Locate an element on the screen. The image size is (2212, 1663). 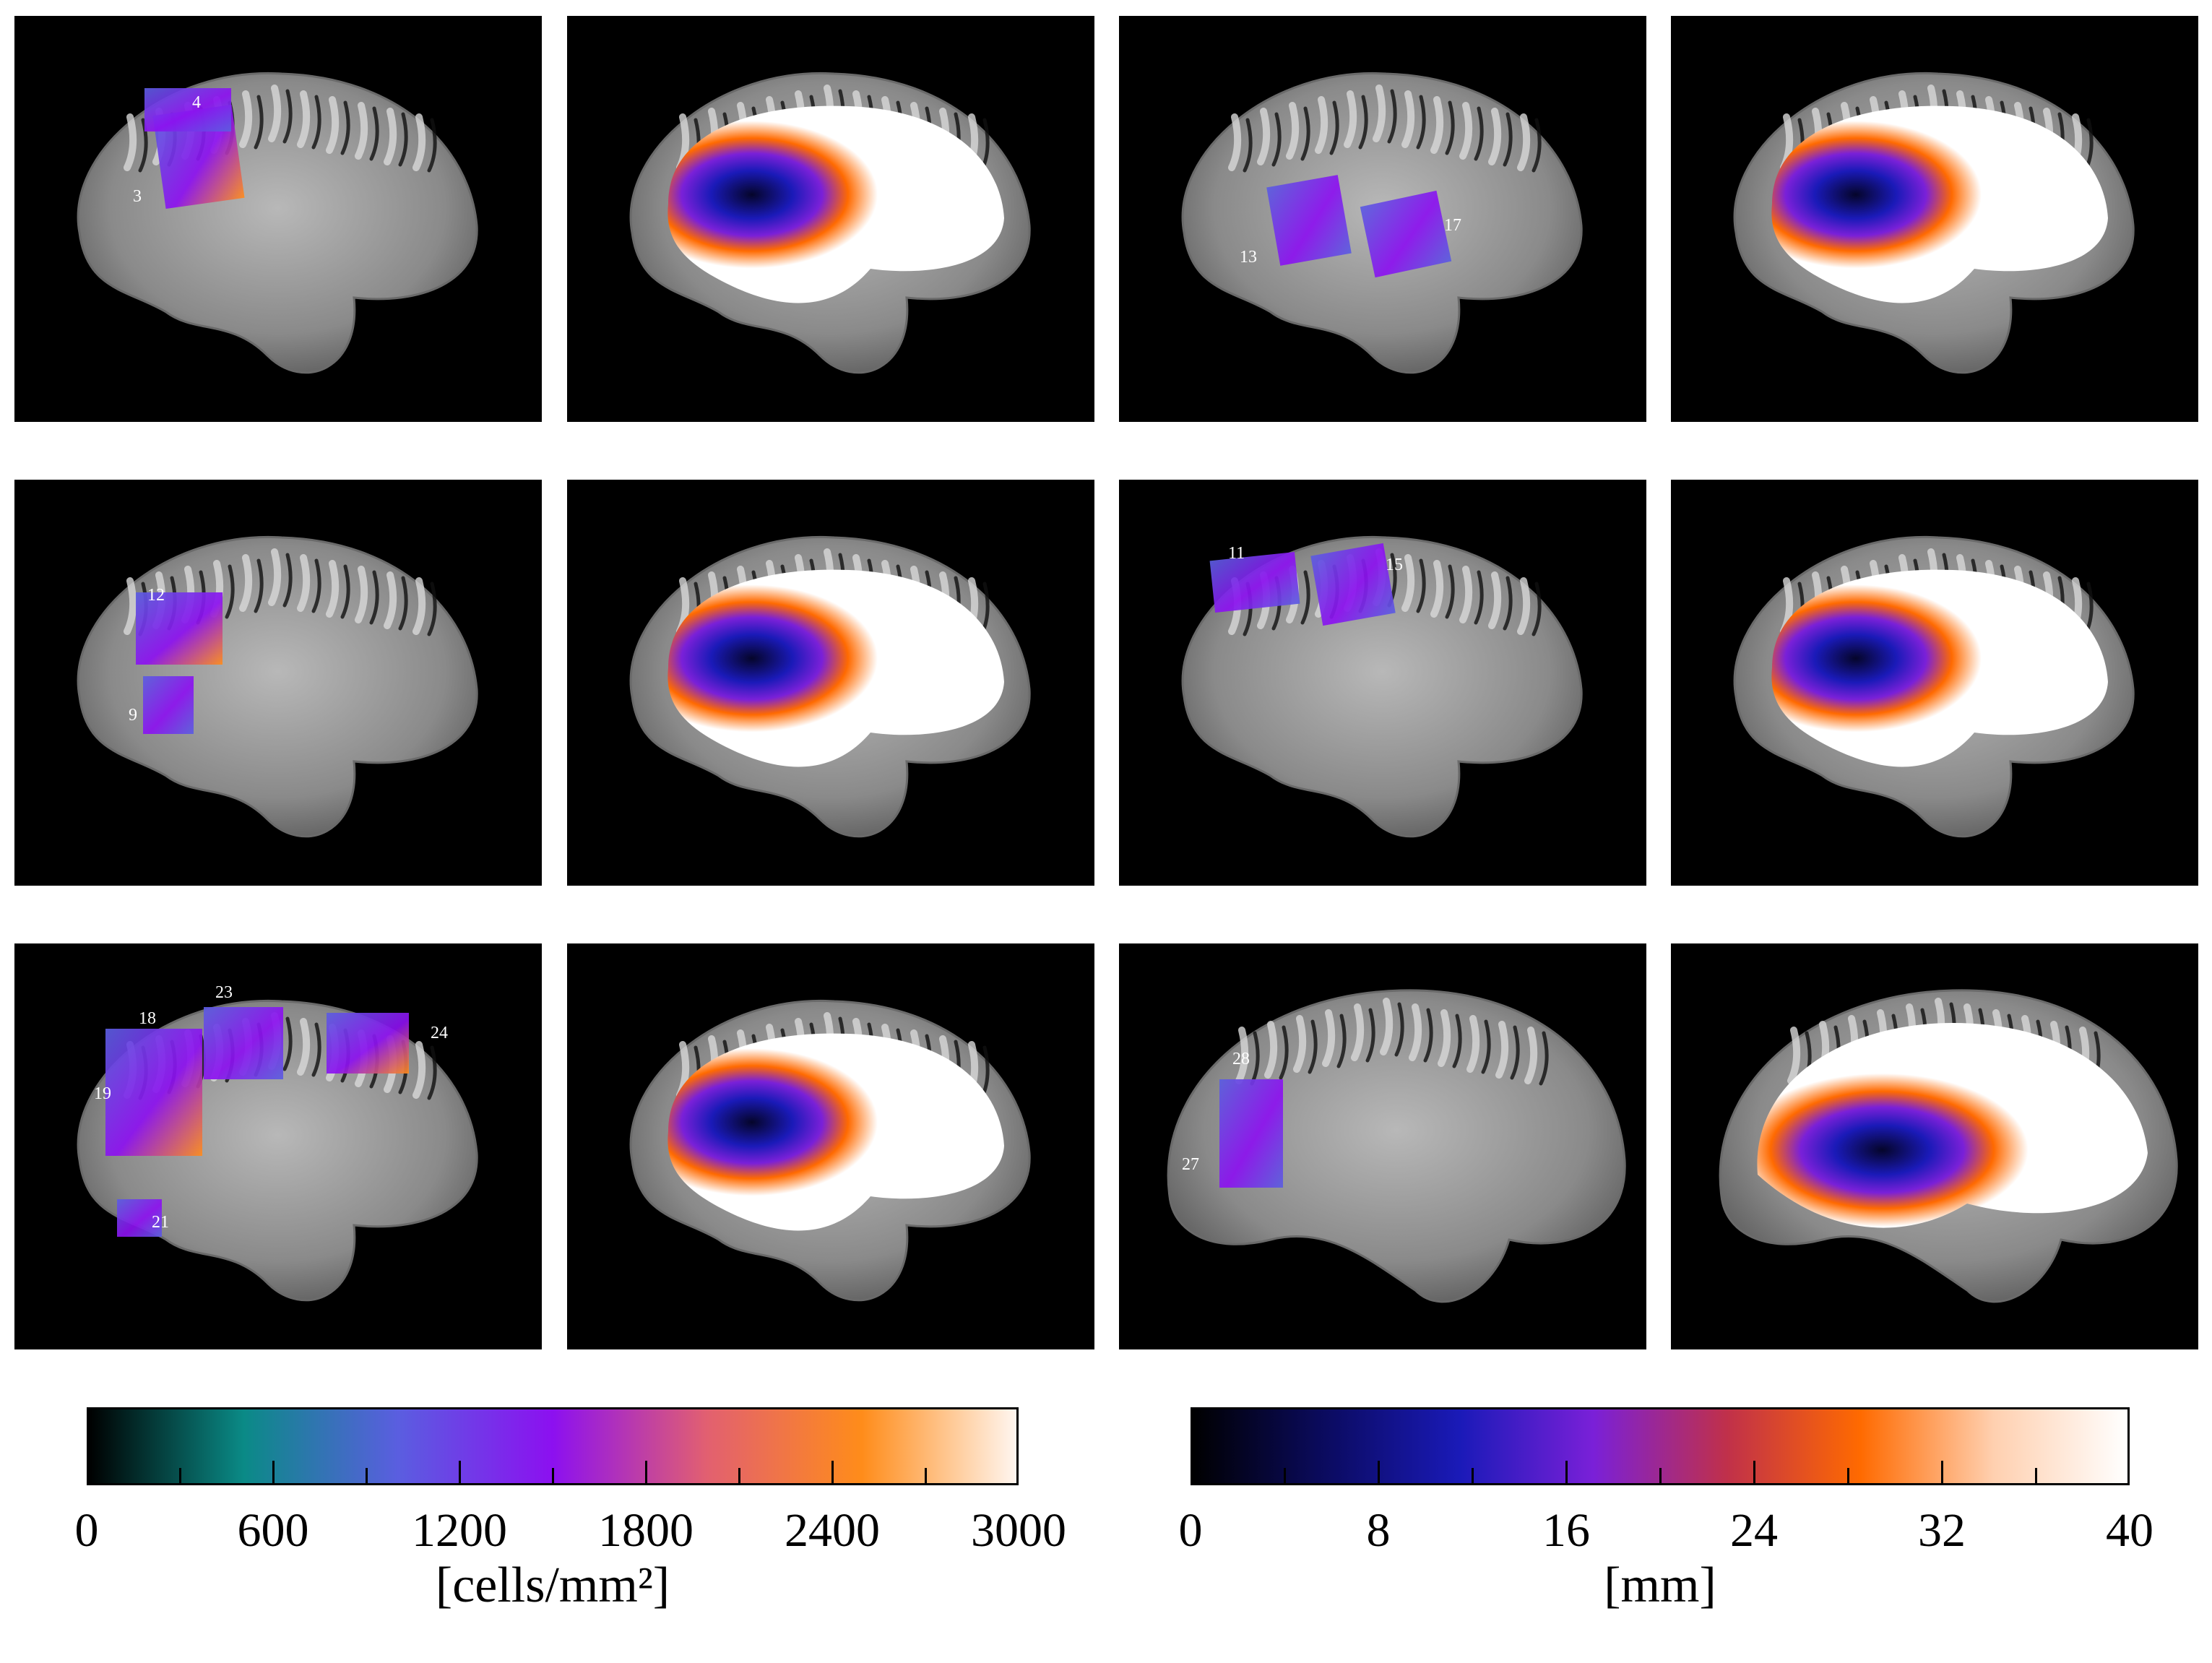
patch-number-label: 23 is located at coordinates (224, 992).